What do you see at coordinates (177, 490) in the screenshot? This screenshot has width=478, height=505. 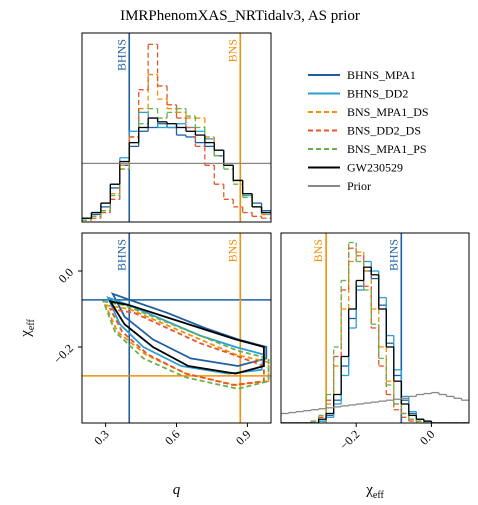 I see `axis-label: q` at bounding box center [177, 490].